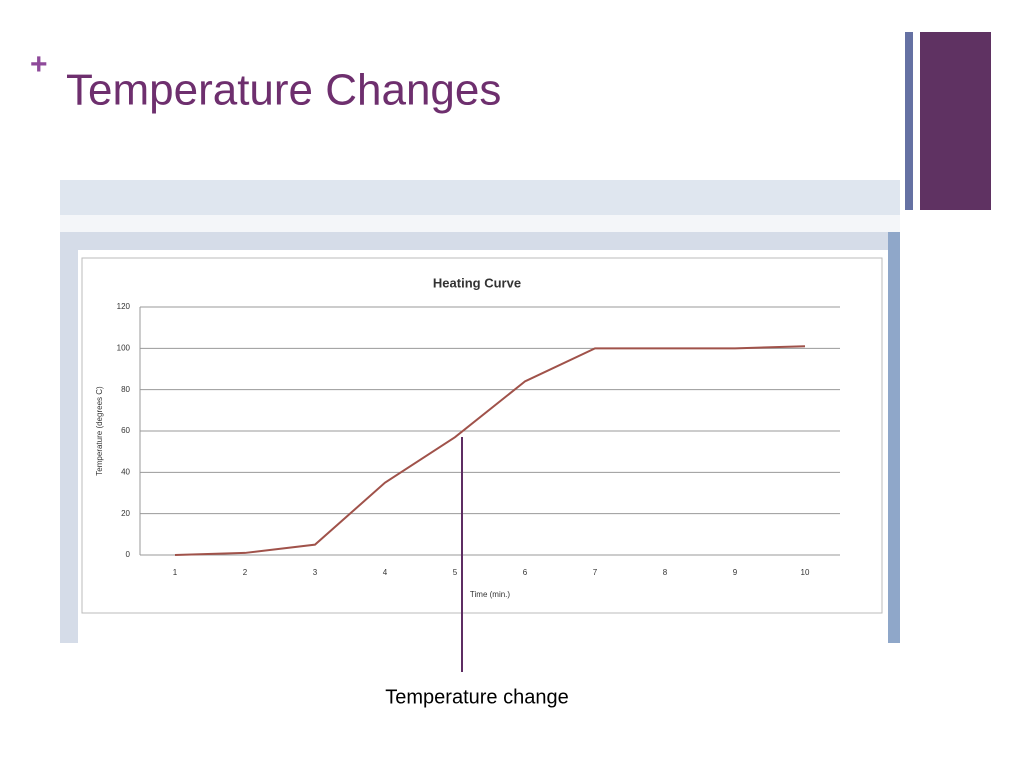 The height and width of the screenshot is (773, 1024). Describe the element at coordinates (455, 572) in the screenshot. I see `x-tick-label: 5` at that location.